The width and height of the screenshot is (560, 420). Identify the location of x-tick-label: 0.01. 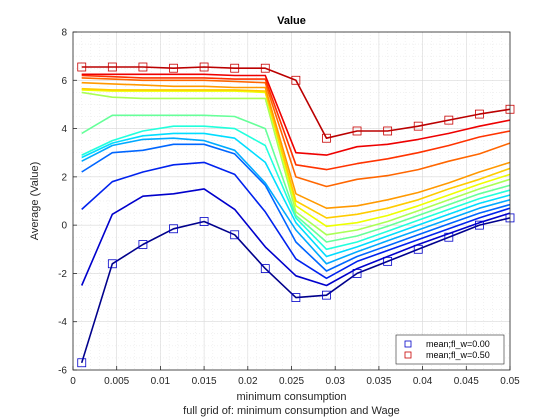
(161, 381).